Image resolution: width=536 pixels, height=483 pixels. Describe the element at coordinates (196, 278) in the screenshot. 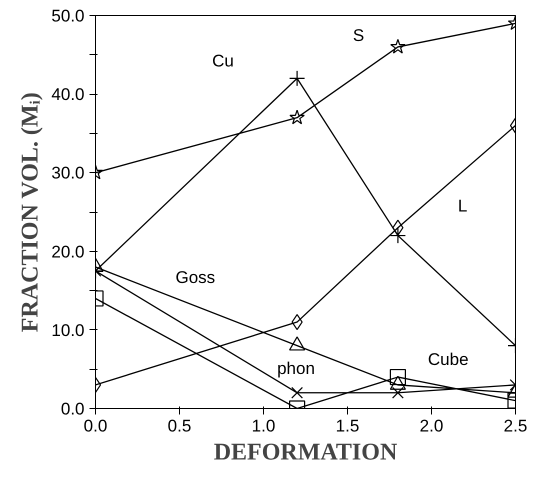

I see `series-label: Goss` at that location.